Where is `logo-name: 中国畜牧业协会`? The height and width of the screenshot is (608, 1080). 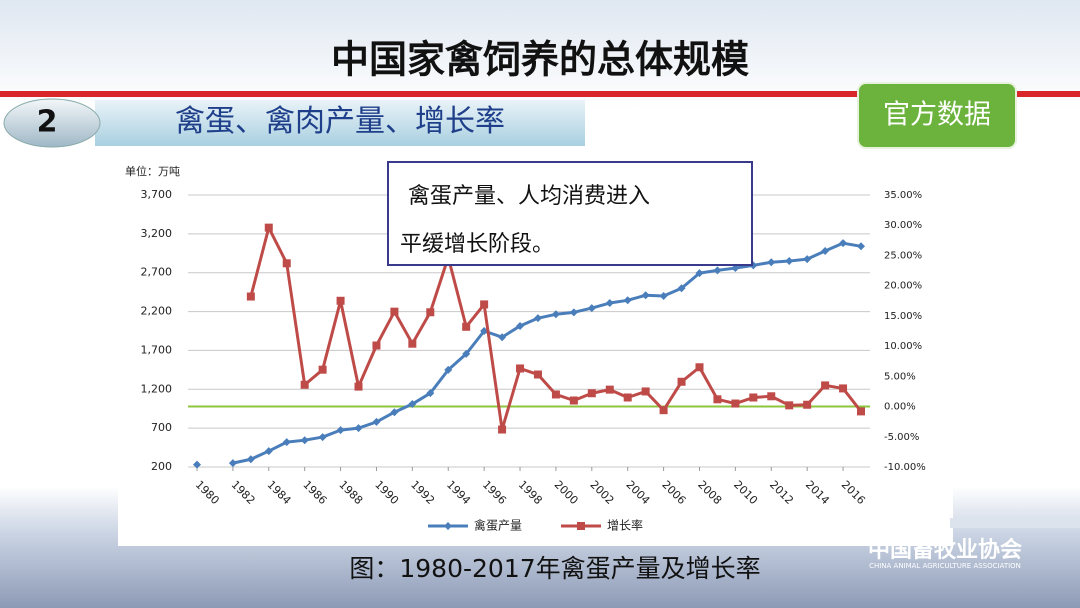 logo-name: 中国畜牧业协会 is located at coordinates (945, 550).